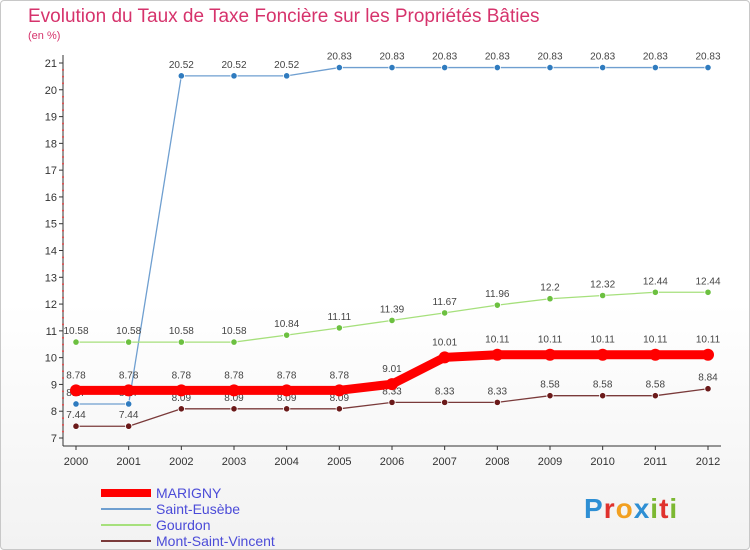 This screenshot has height=550, width=750. I want to click on logo-letter: o, so click(624, 508).